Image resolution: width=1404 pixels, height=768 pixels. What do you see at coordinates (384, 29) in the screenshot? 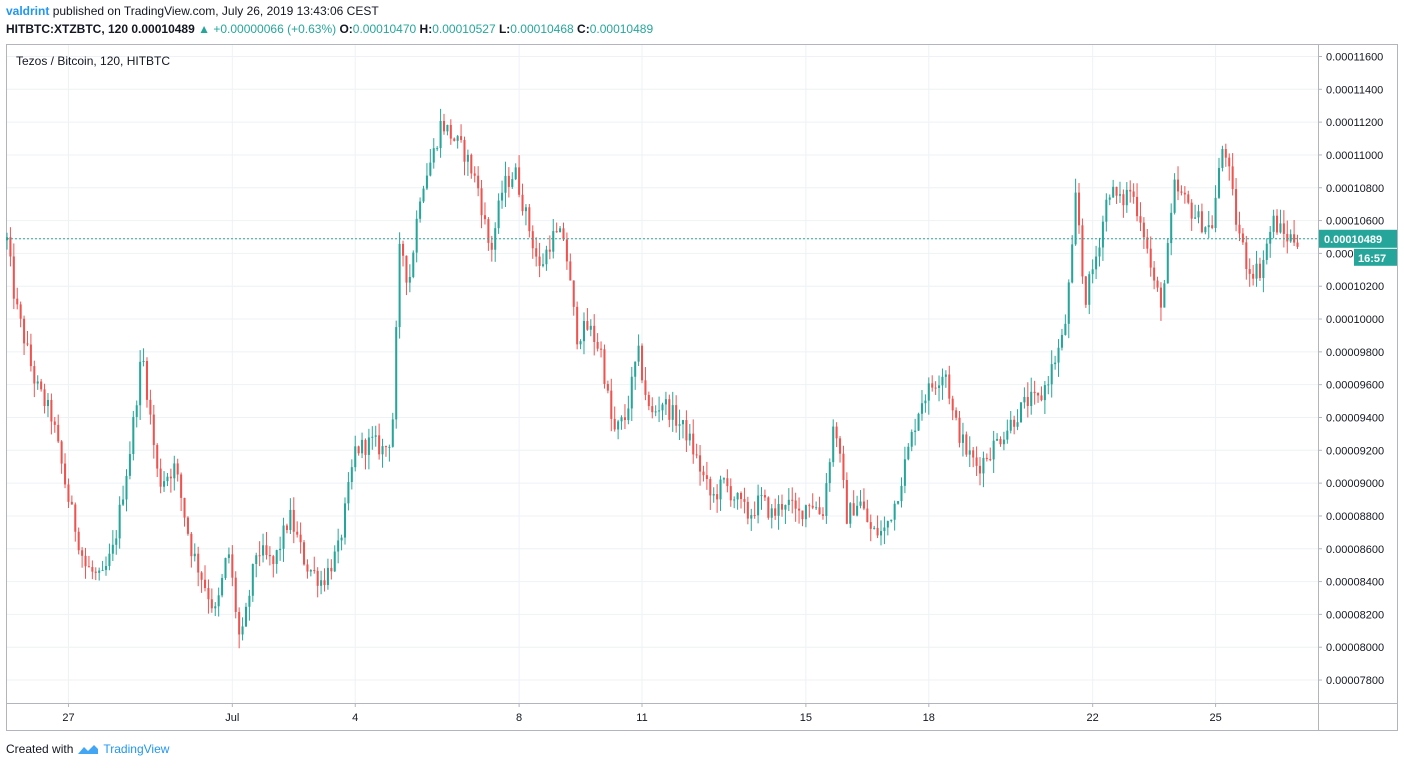
I see `open-value: 0.00010470` at bounding box center [384, 29].